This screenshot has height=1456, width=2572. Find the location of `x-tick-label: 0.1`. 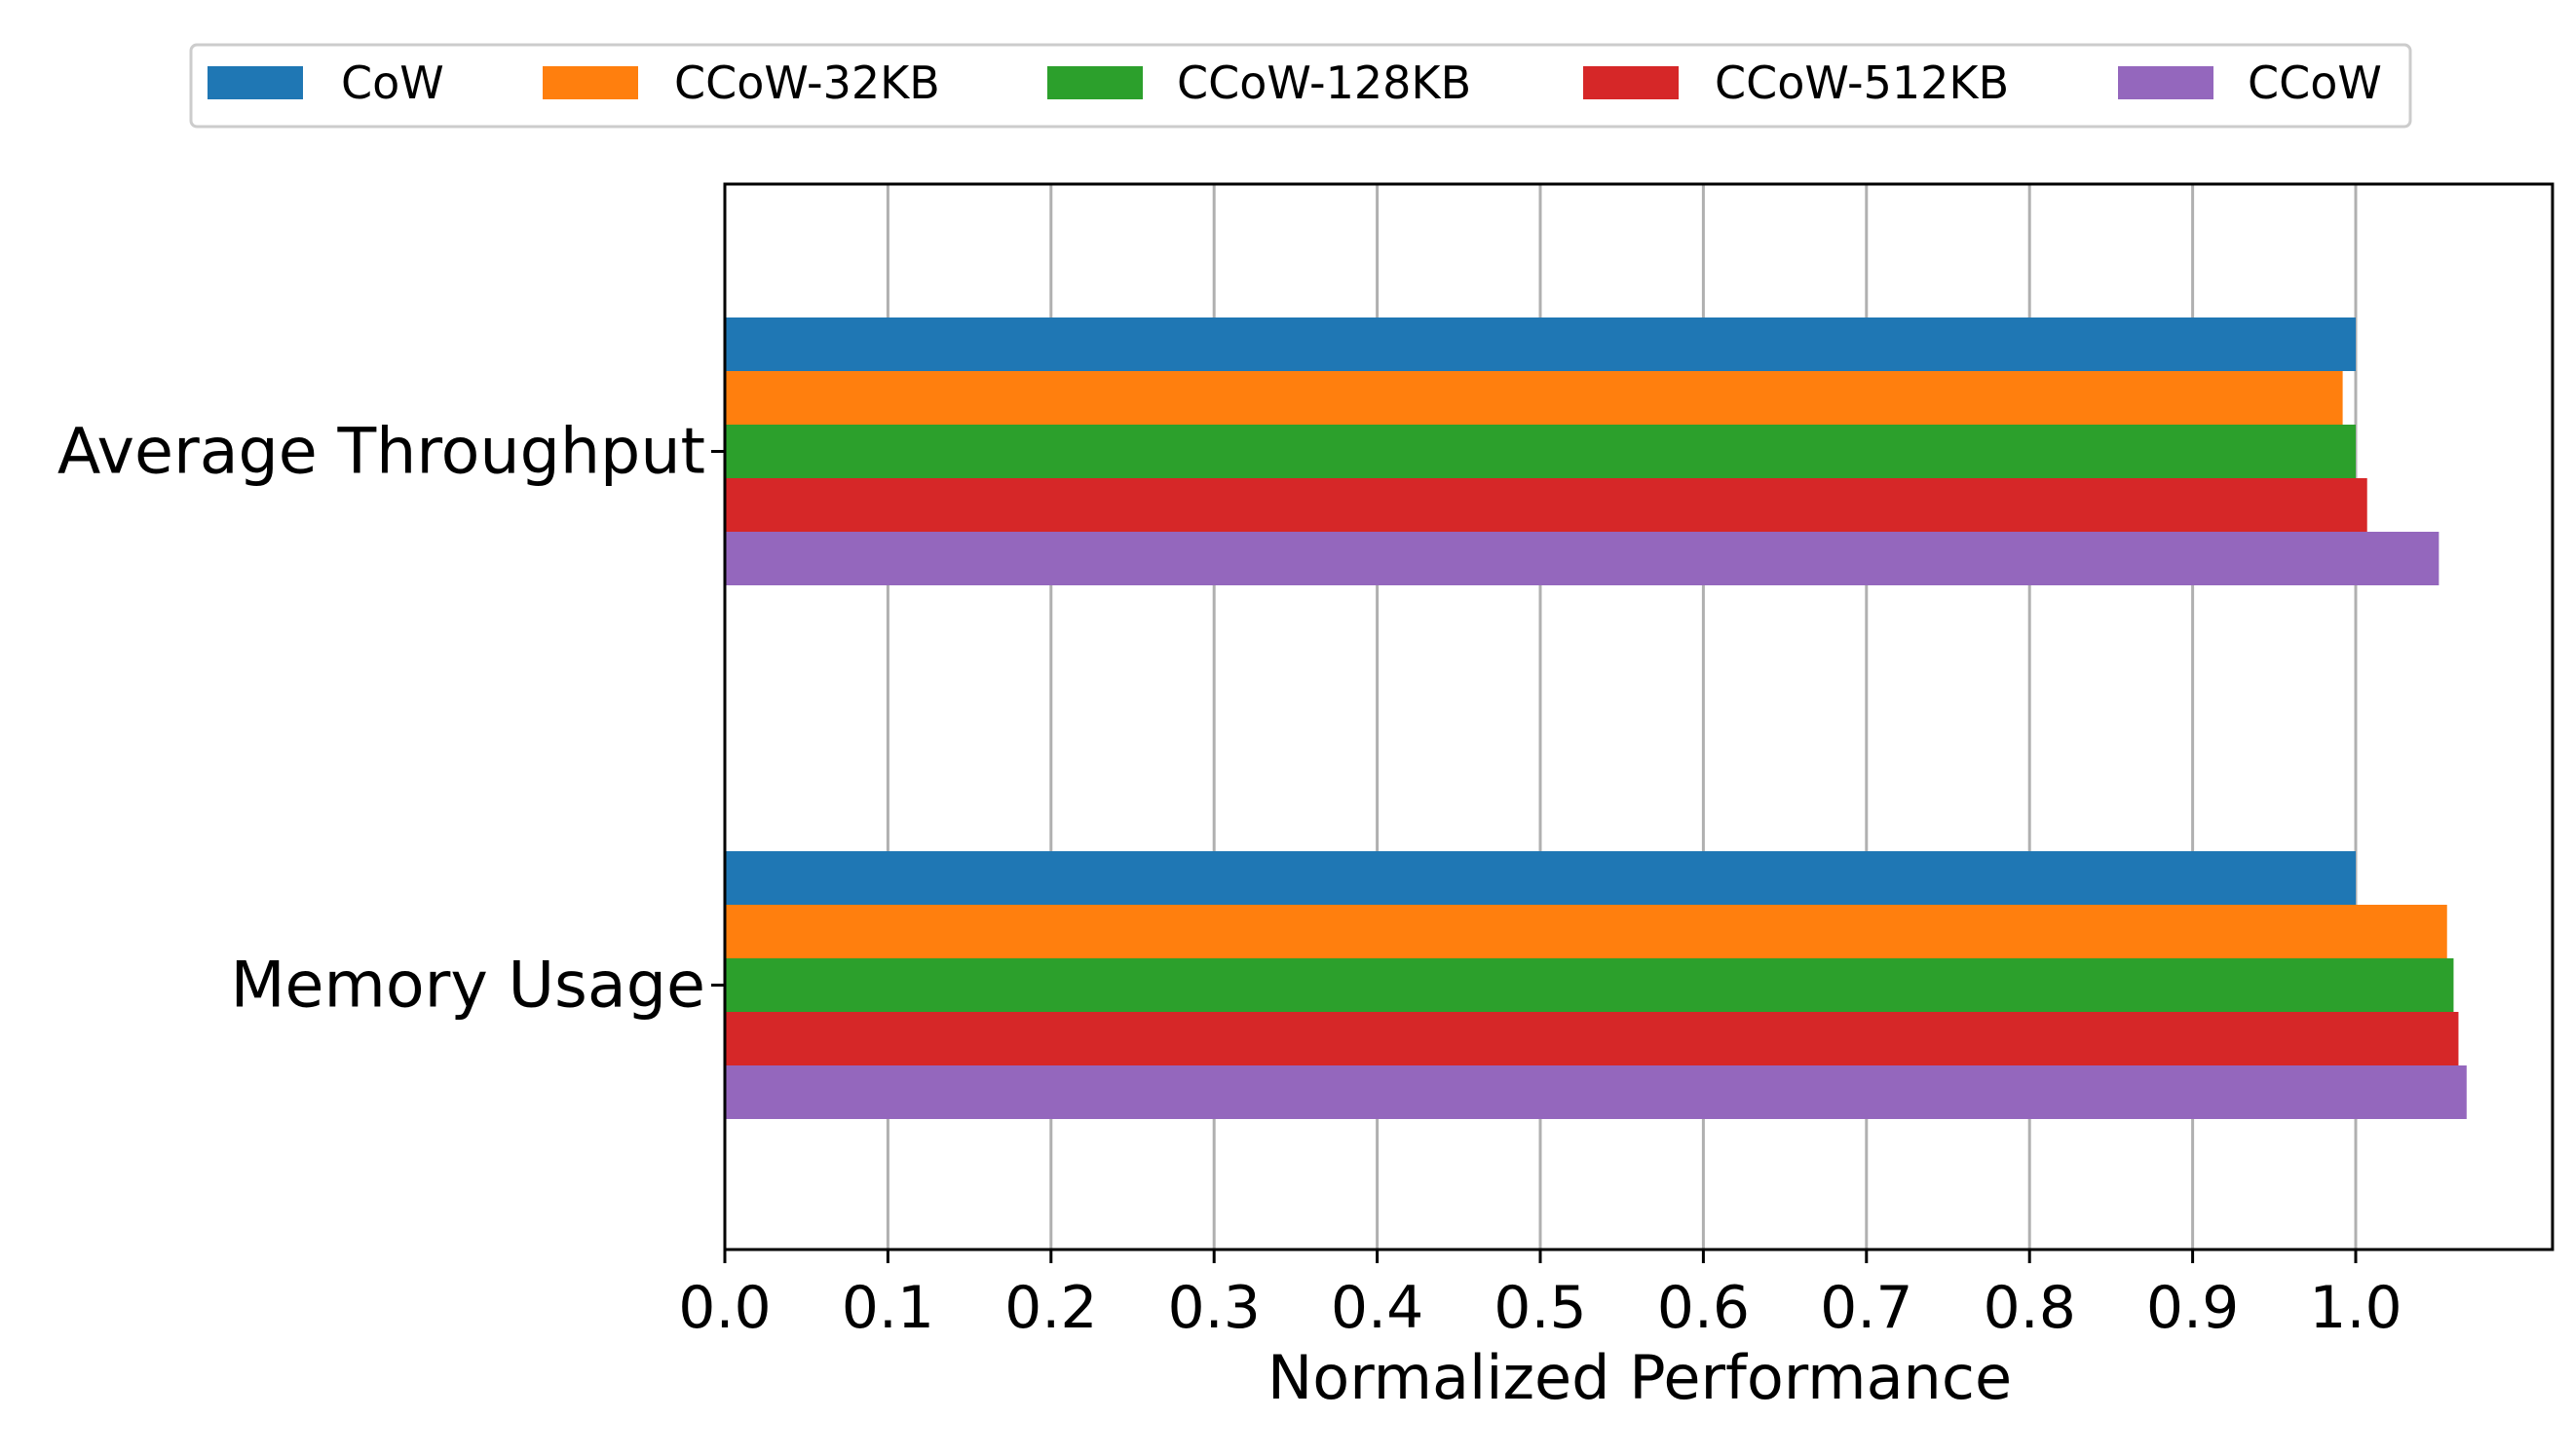

x-tick-label: 0.1 is located at coordinates (888, 1308).